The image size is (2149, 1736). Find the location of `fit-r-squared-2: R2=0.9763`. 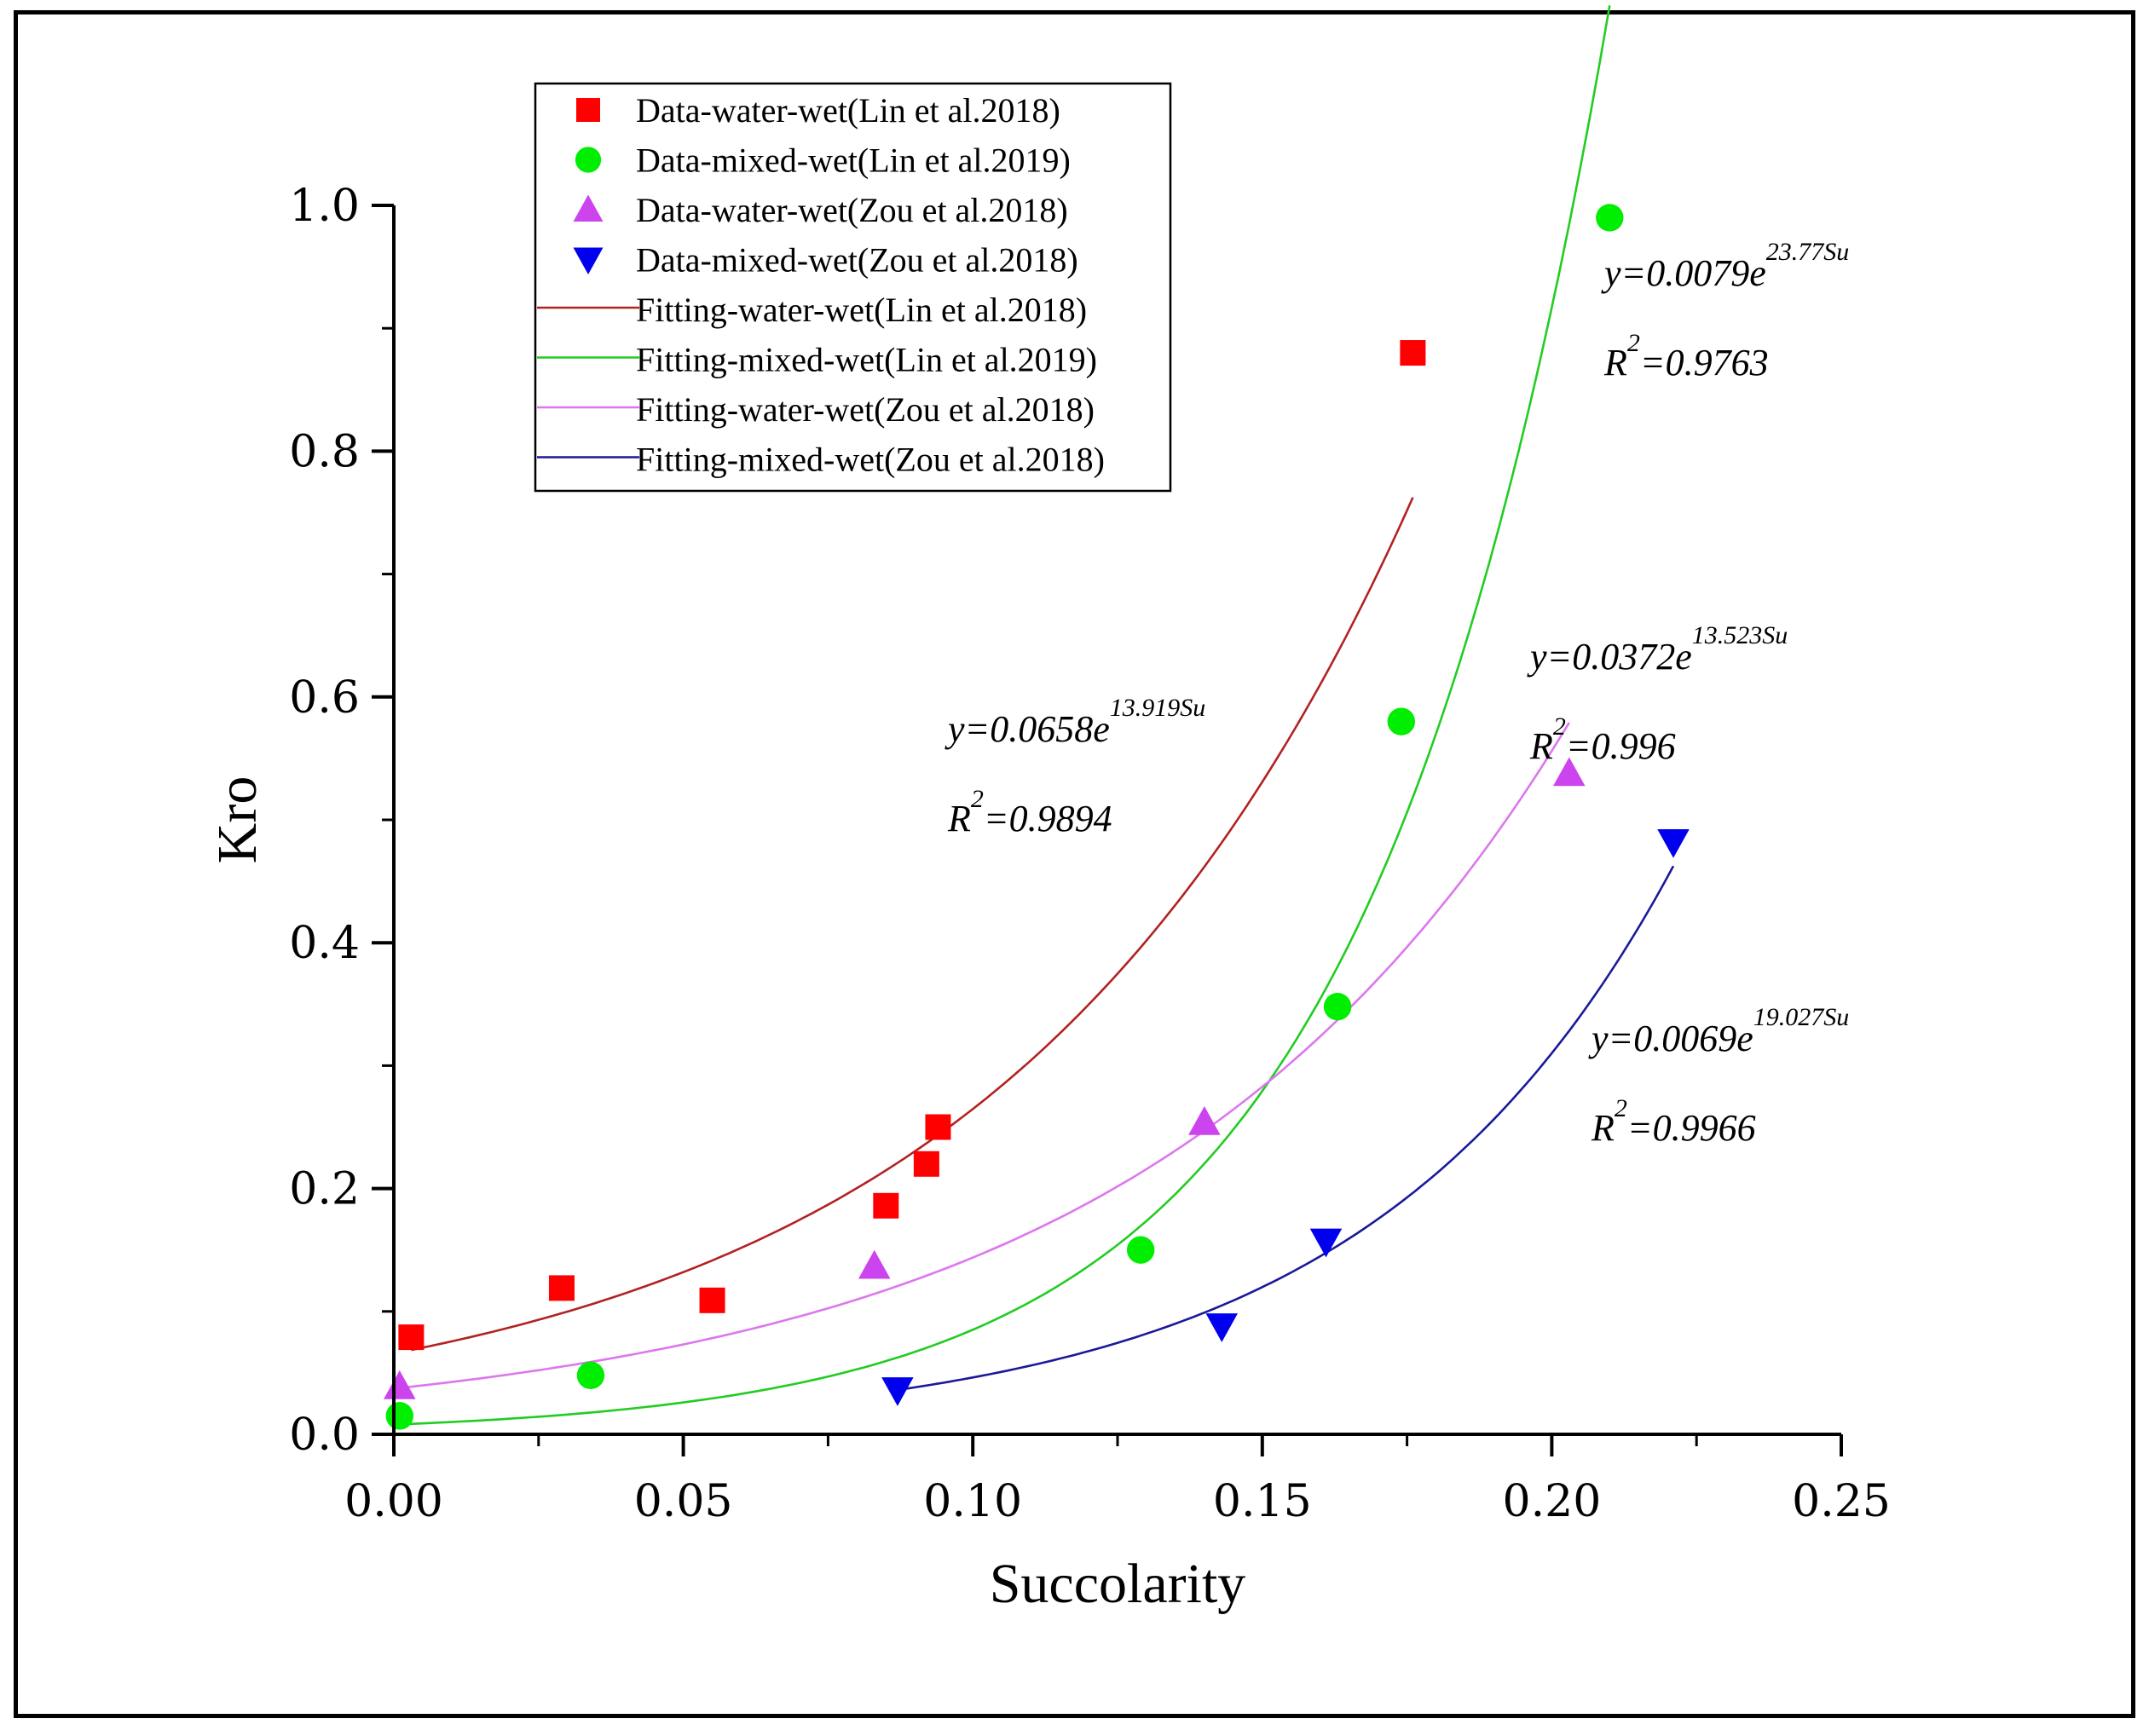

fit-r-squared-2: R2=0.9763 is located at coordinates (1686, 356).